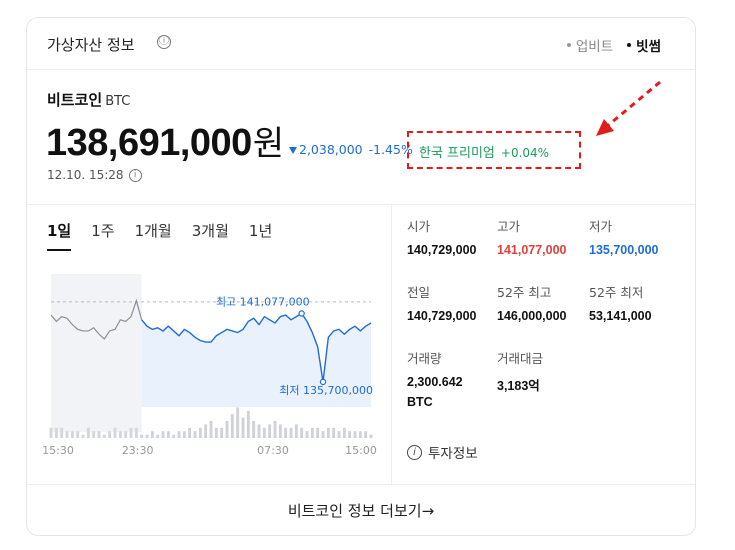 Image resolution: width=735 pixels, height=550 pixels. I want to click on exchange-upbit: 업비트, so click(590, 45).